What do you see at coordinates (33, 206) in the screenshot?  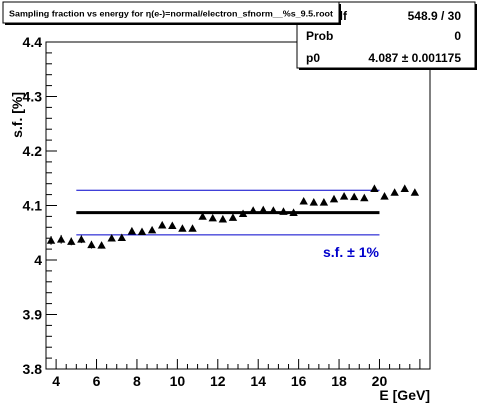 I see `y-tick-label: 4.1` at bounding box center [33, 206].